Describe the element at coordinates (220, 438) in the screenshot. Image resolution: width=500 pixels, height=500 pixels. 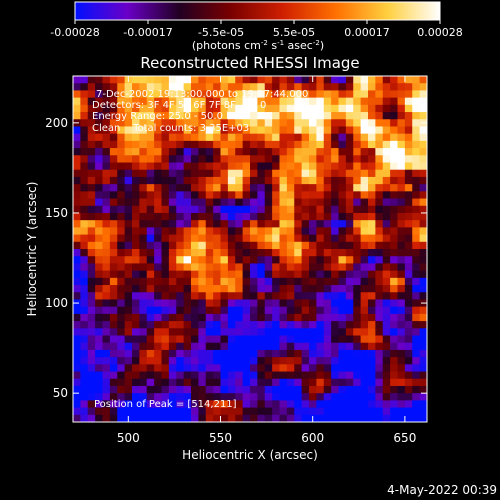
I see `x-tick-label: 550` at that location.